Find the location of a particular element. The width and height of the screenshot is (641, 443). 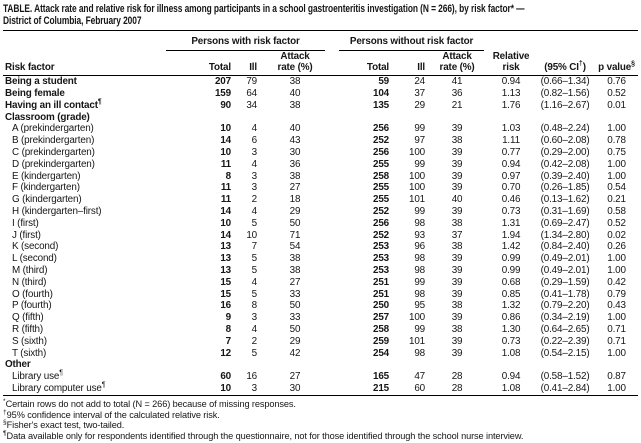

cell-p-value: 0.71 is located at coordinates (616, 341).